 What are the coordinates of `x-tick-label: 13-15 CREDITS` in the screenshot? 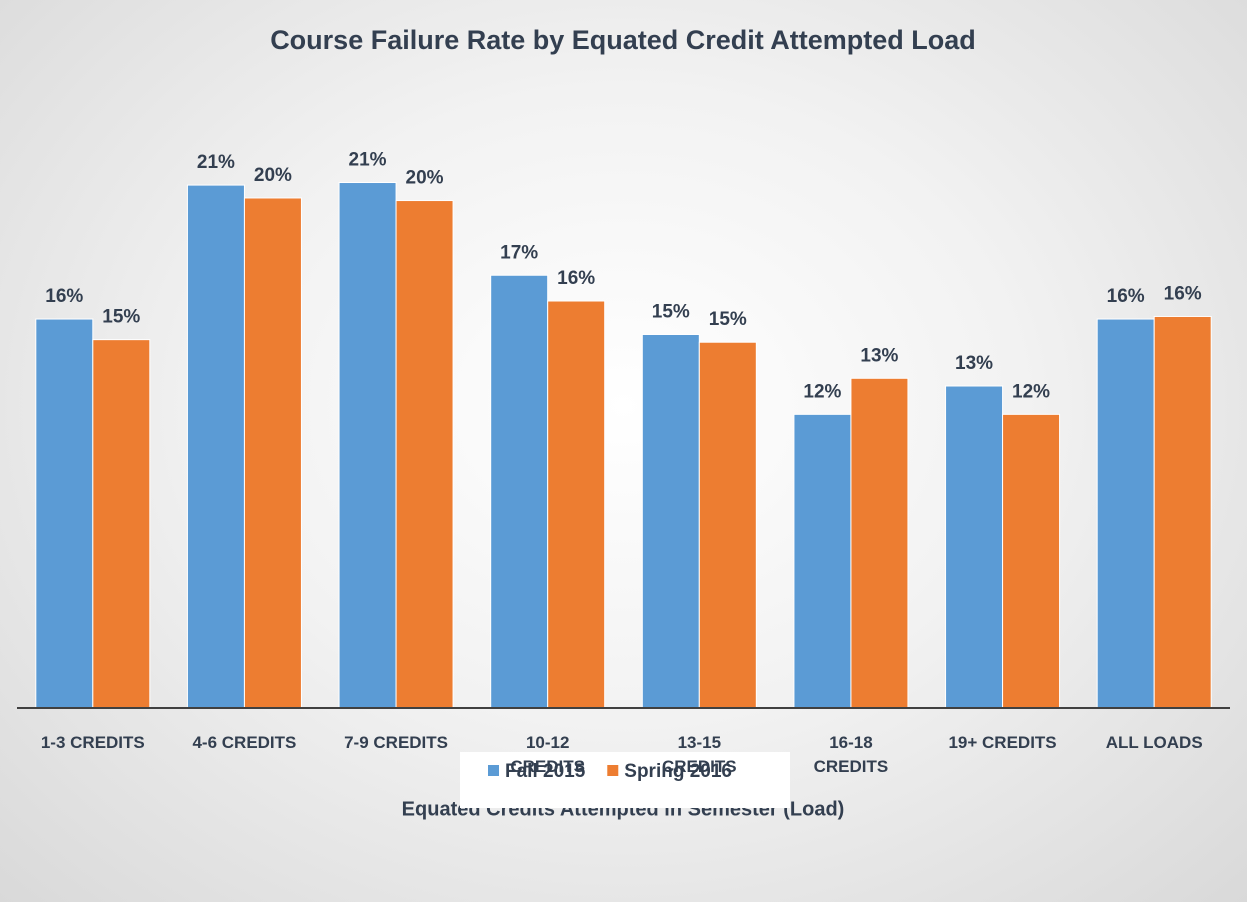 It's located at (699, 754).